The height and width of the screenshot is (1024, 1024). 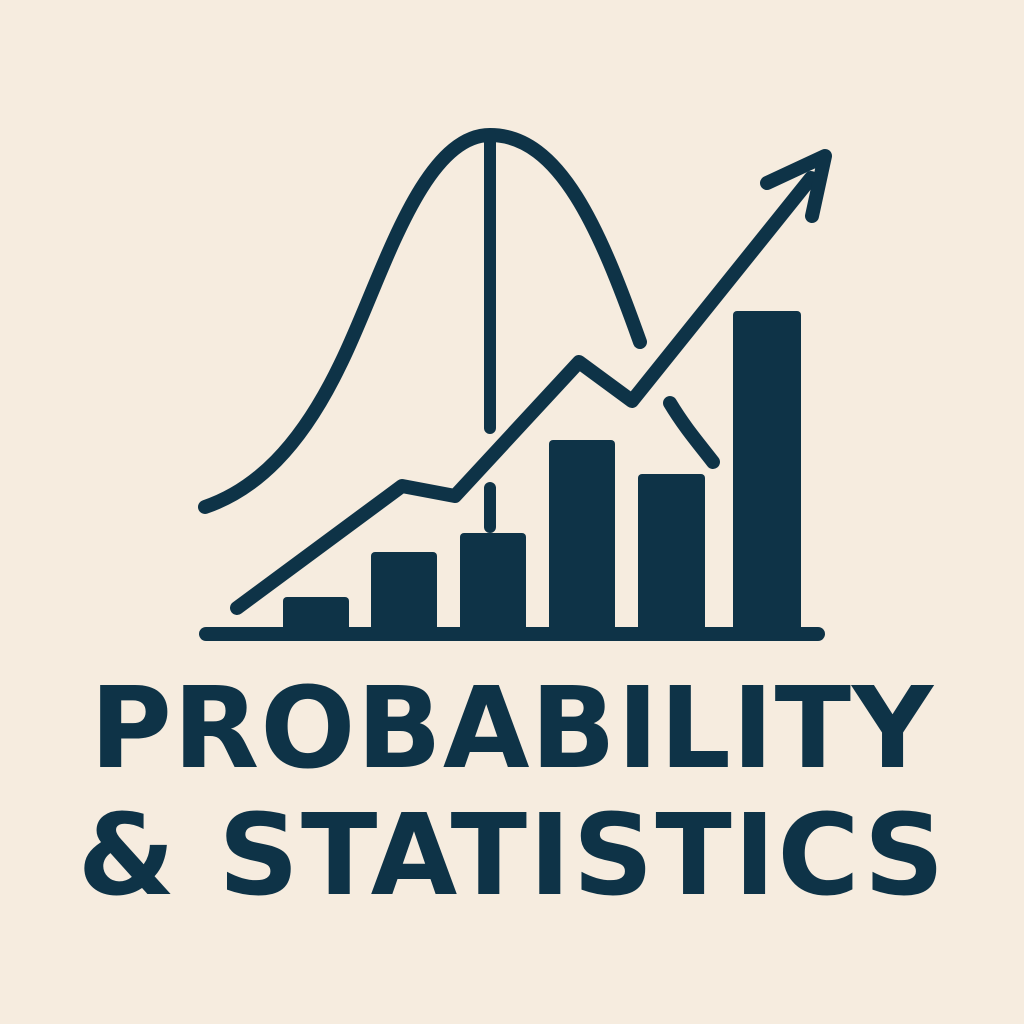 What do you see at coordinates (512, 856) in the screenshot?
I see `title-line-statistics: & STATISTICS` at bounding box center [512, 856].